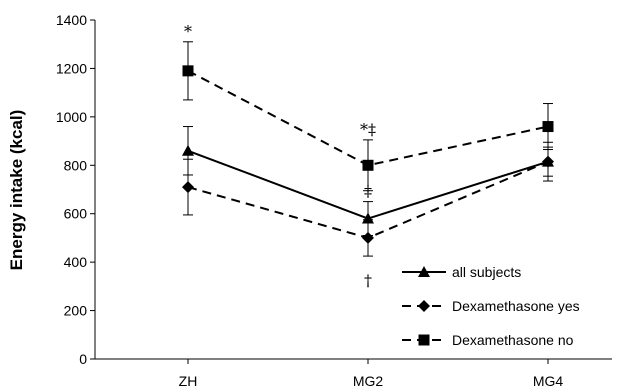  What do you see at coordinates (424, 306) in the screenshot?
I see `legend-marker-dexamethasone-yes` at bounding box center [424, 306].